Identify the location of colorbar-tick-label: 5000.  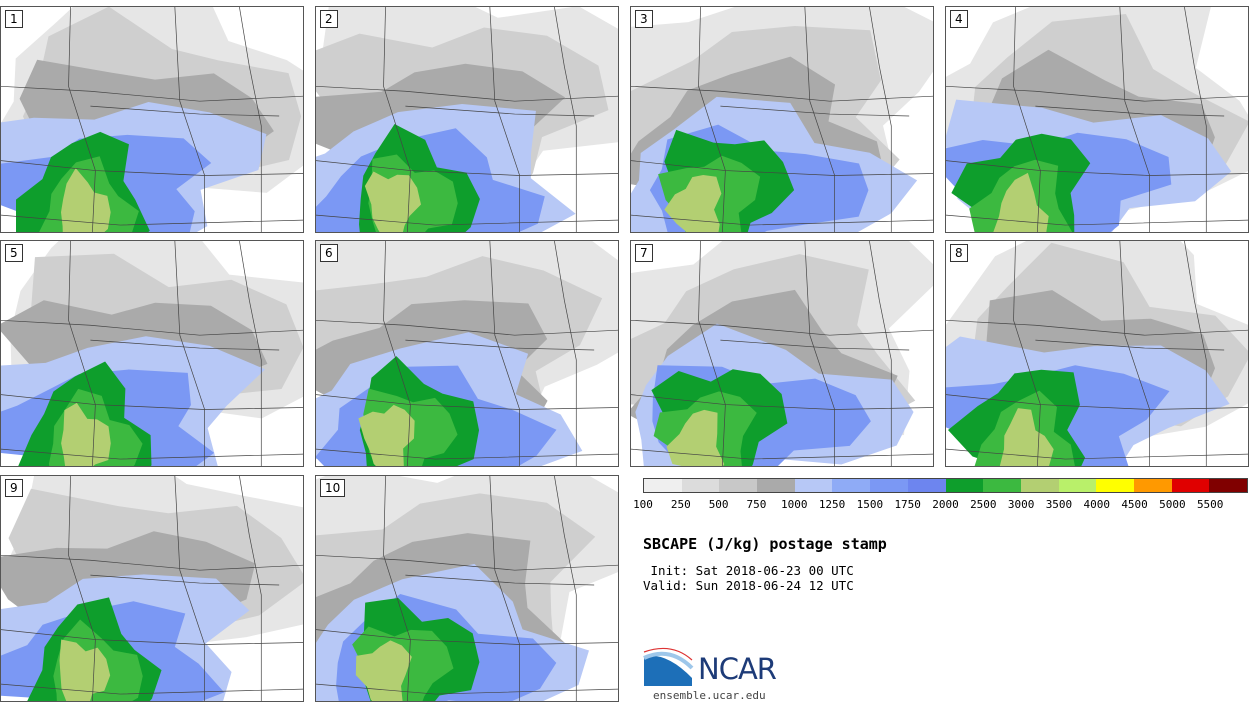
(1172, 504).